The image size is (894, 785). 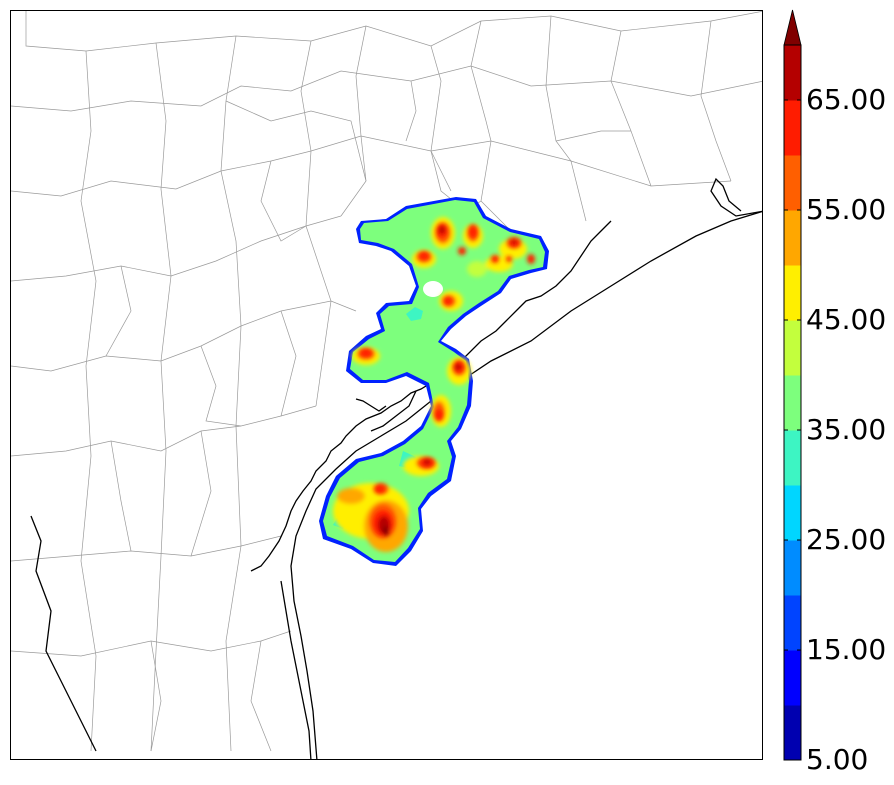 I want to click on colorbar-scale, so click(x=792, y=385).